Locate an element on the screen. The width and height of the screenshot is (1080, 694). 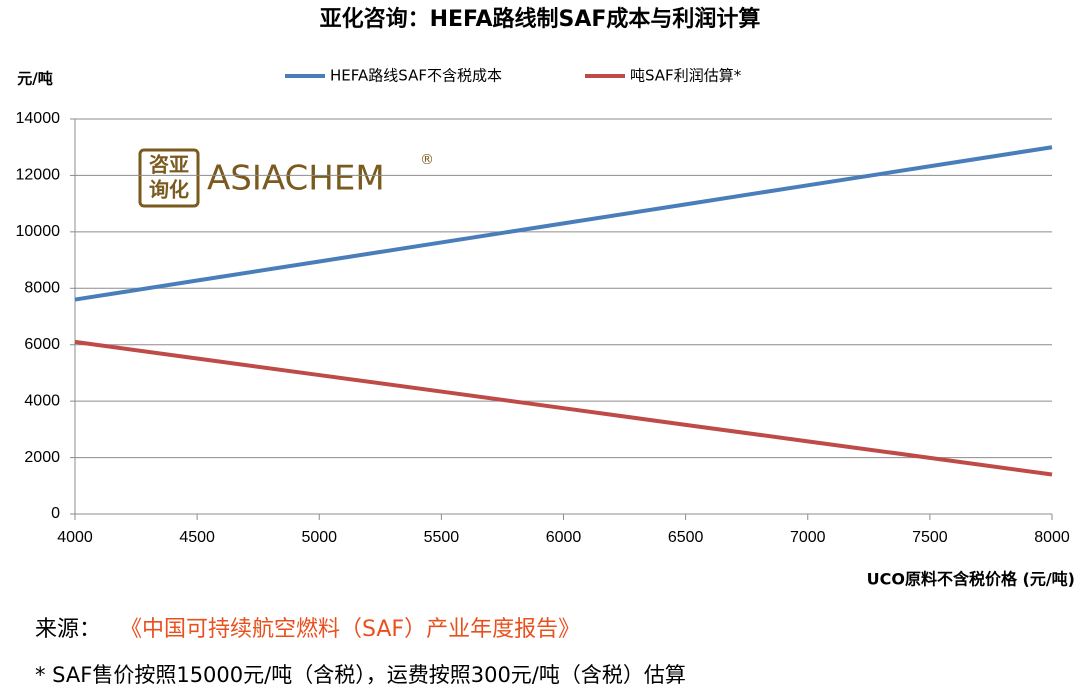
y-tick-label: 2000 is located at coordinates (42, 457).